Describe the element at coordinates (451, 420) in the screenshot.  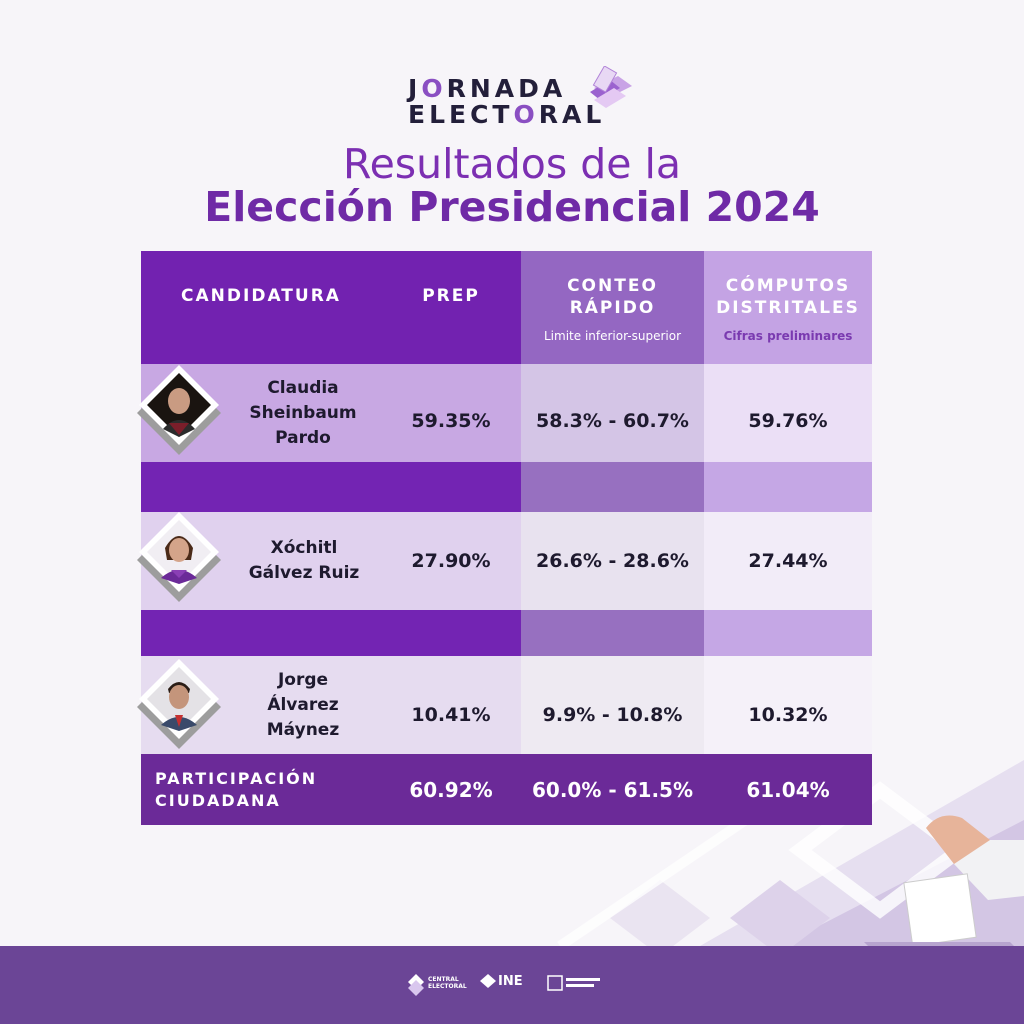
I see `row1-prep: 59.35%` at that location.